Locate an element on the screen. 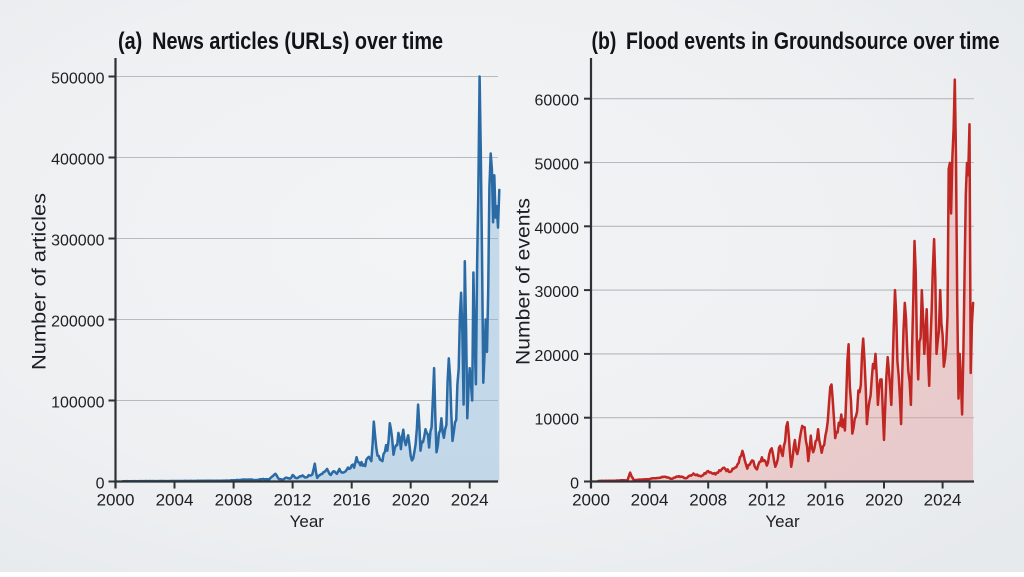 The image size is (1024, 577). svg-text: 500000 is located at coordinates (77, 79).